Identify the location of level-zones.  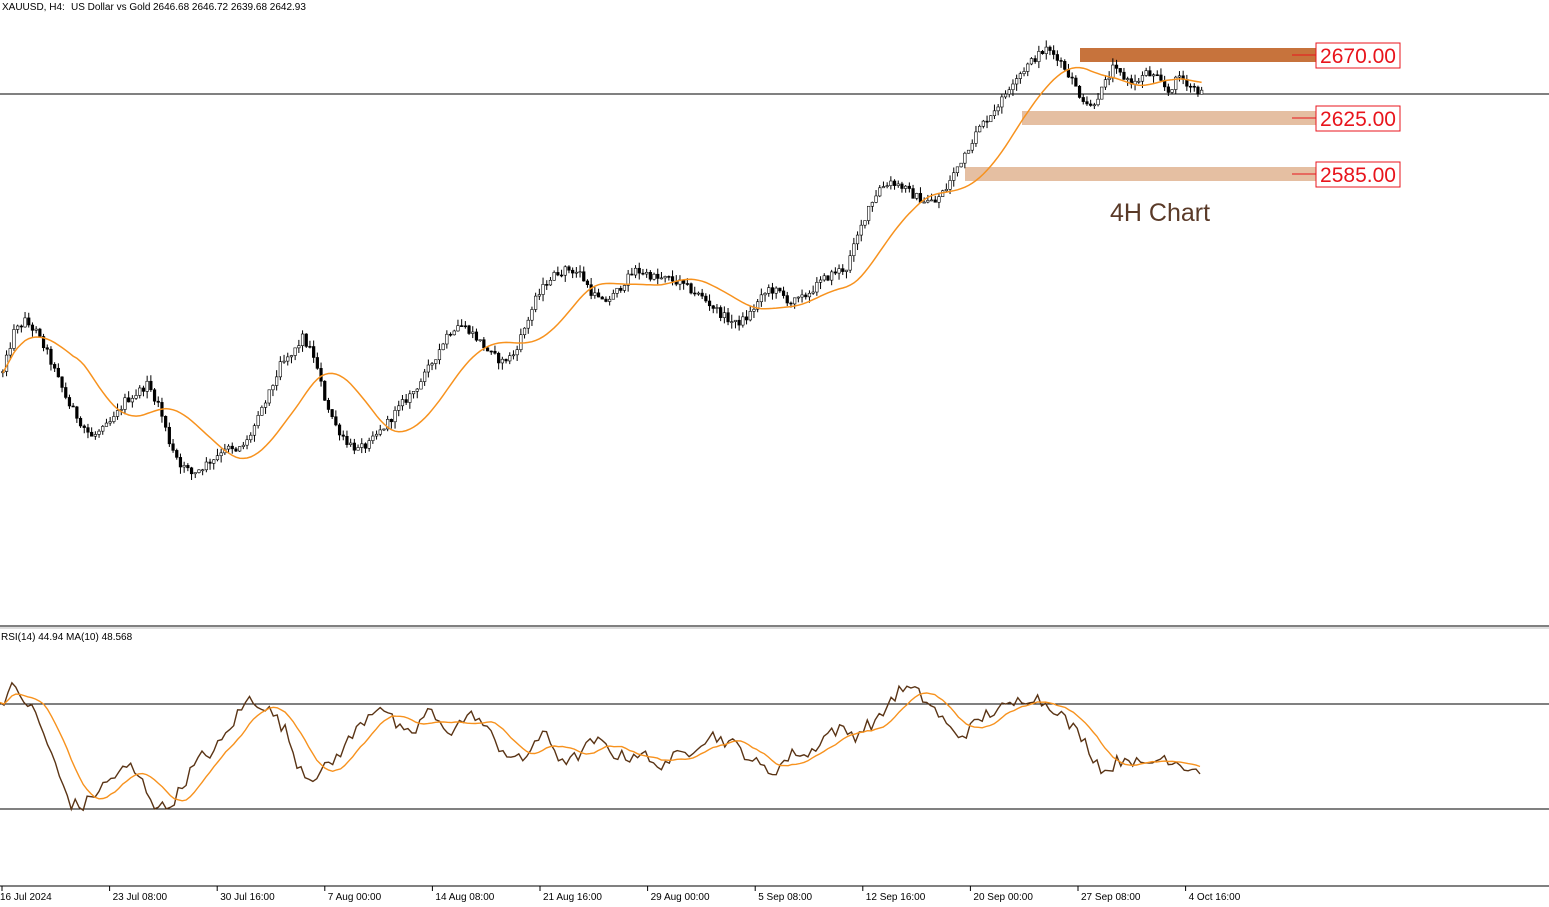
(1140, 114).